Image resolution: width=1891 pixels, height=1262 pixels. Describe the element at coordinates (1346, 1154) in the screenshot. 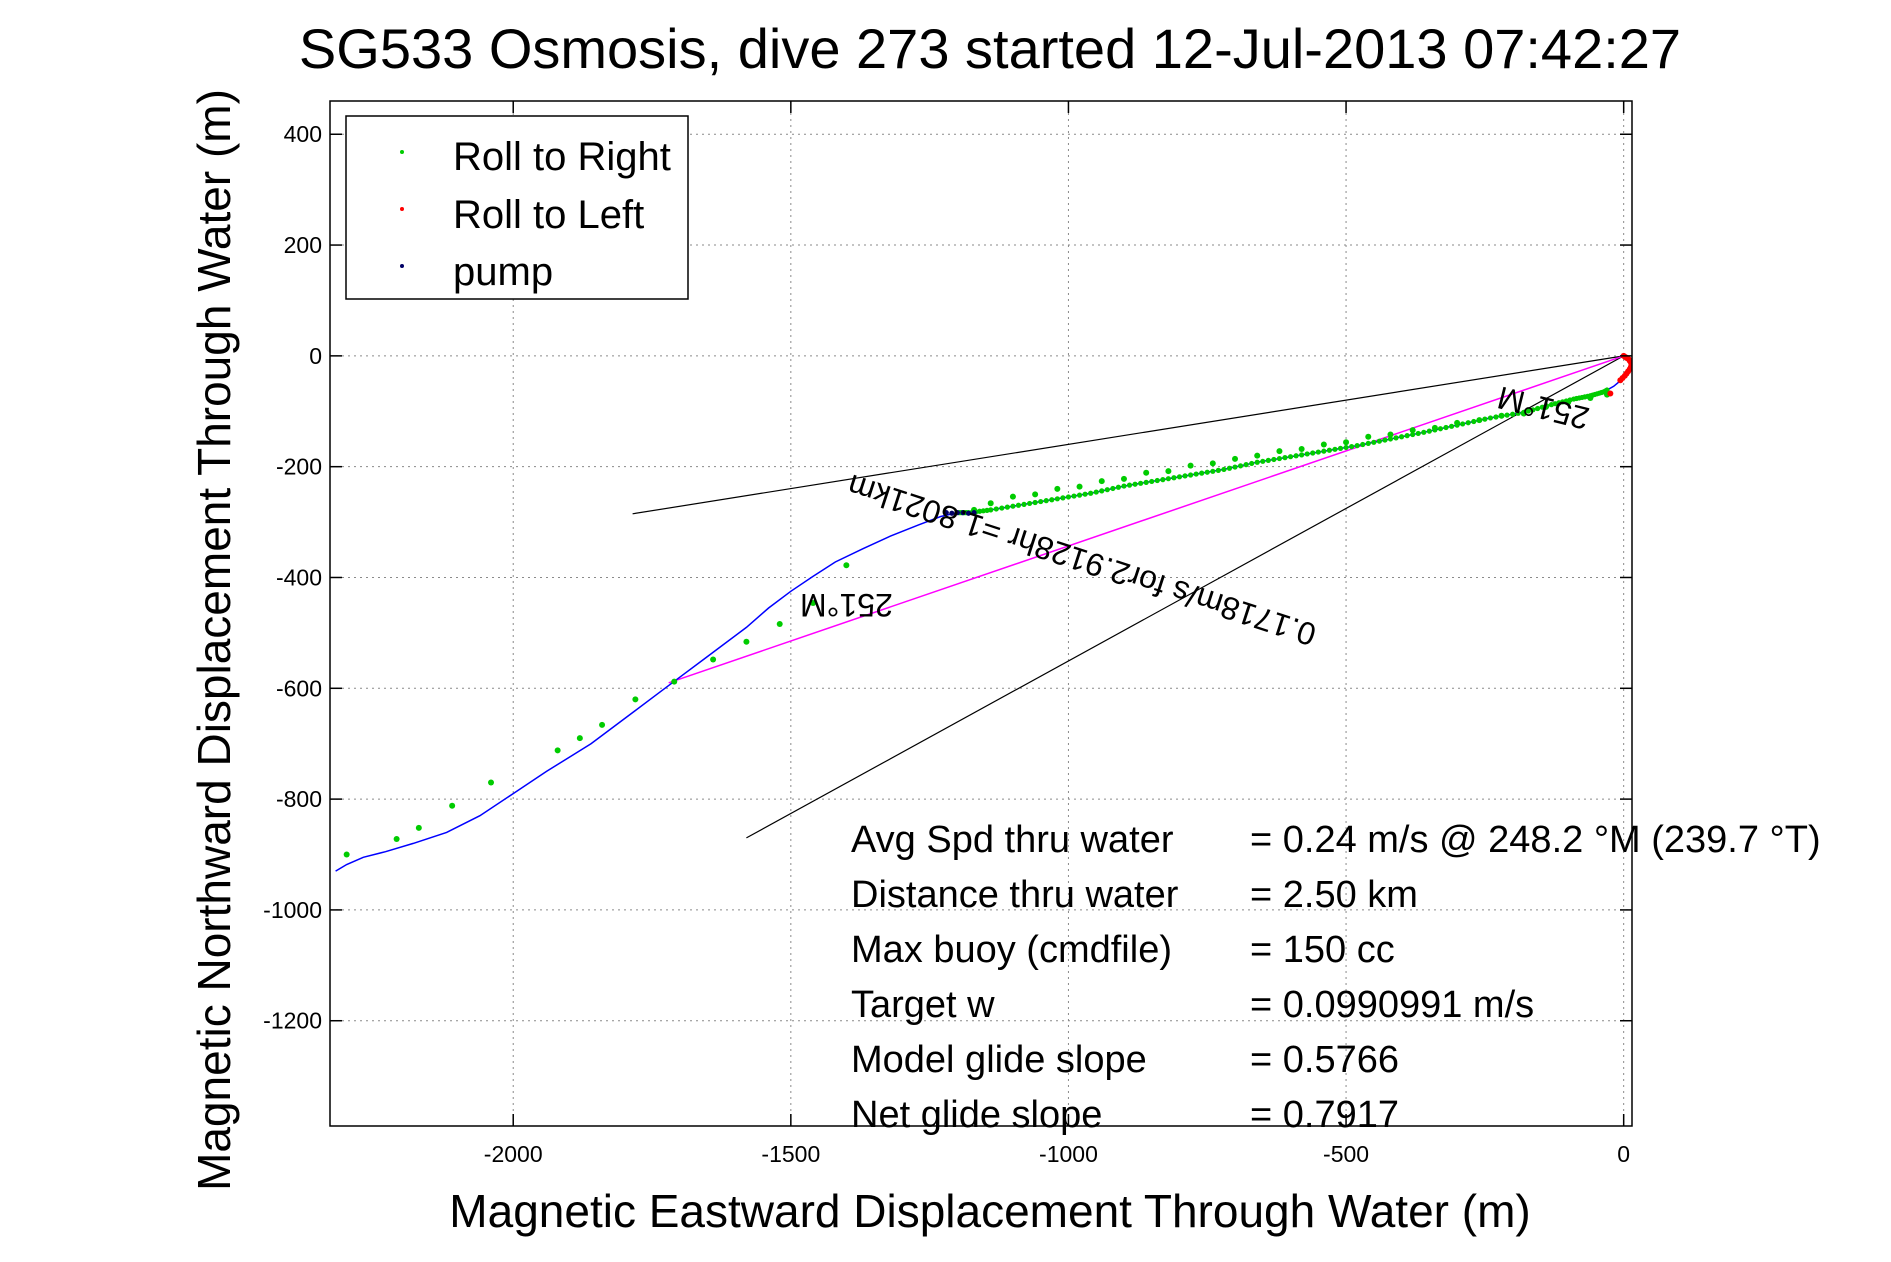

I see `x-tick-label: -500` at that location.